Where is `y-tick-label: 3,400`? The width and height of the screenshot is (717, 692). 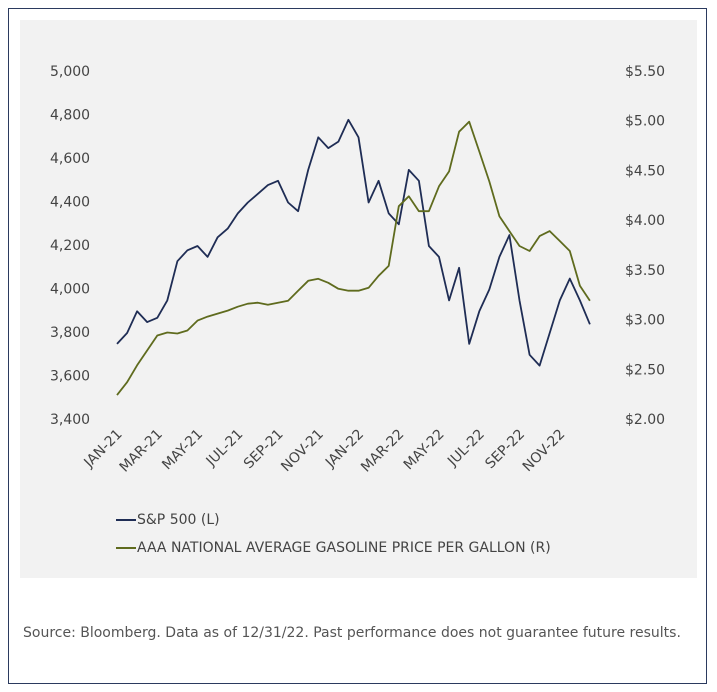
y-tick-label: 3,400 is located at coordinates (70, 420).